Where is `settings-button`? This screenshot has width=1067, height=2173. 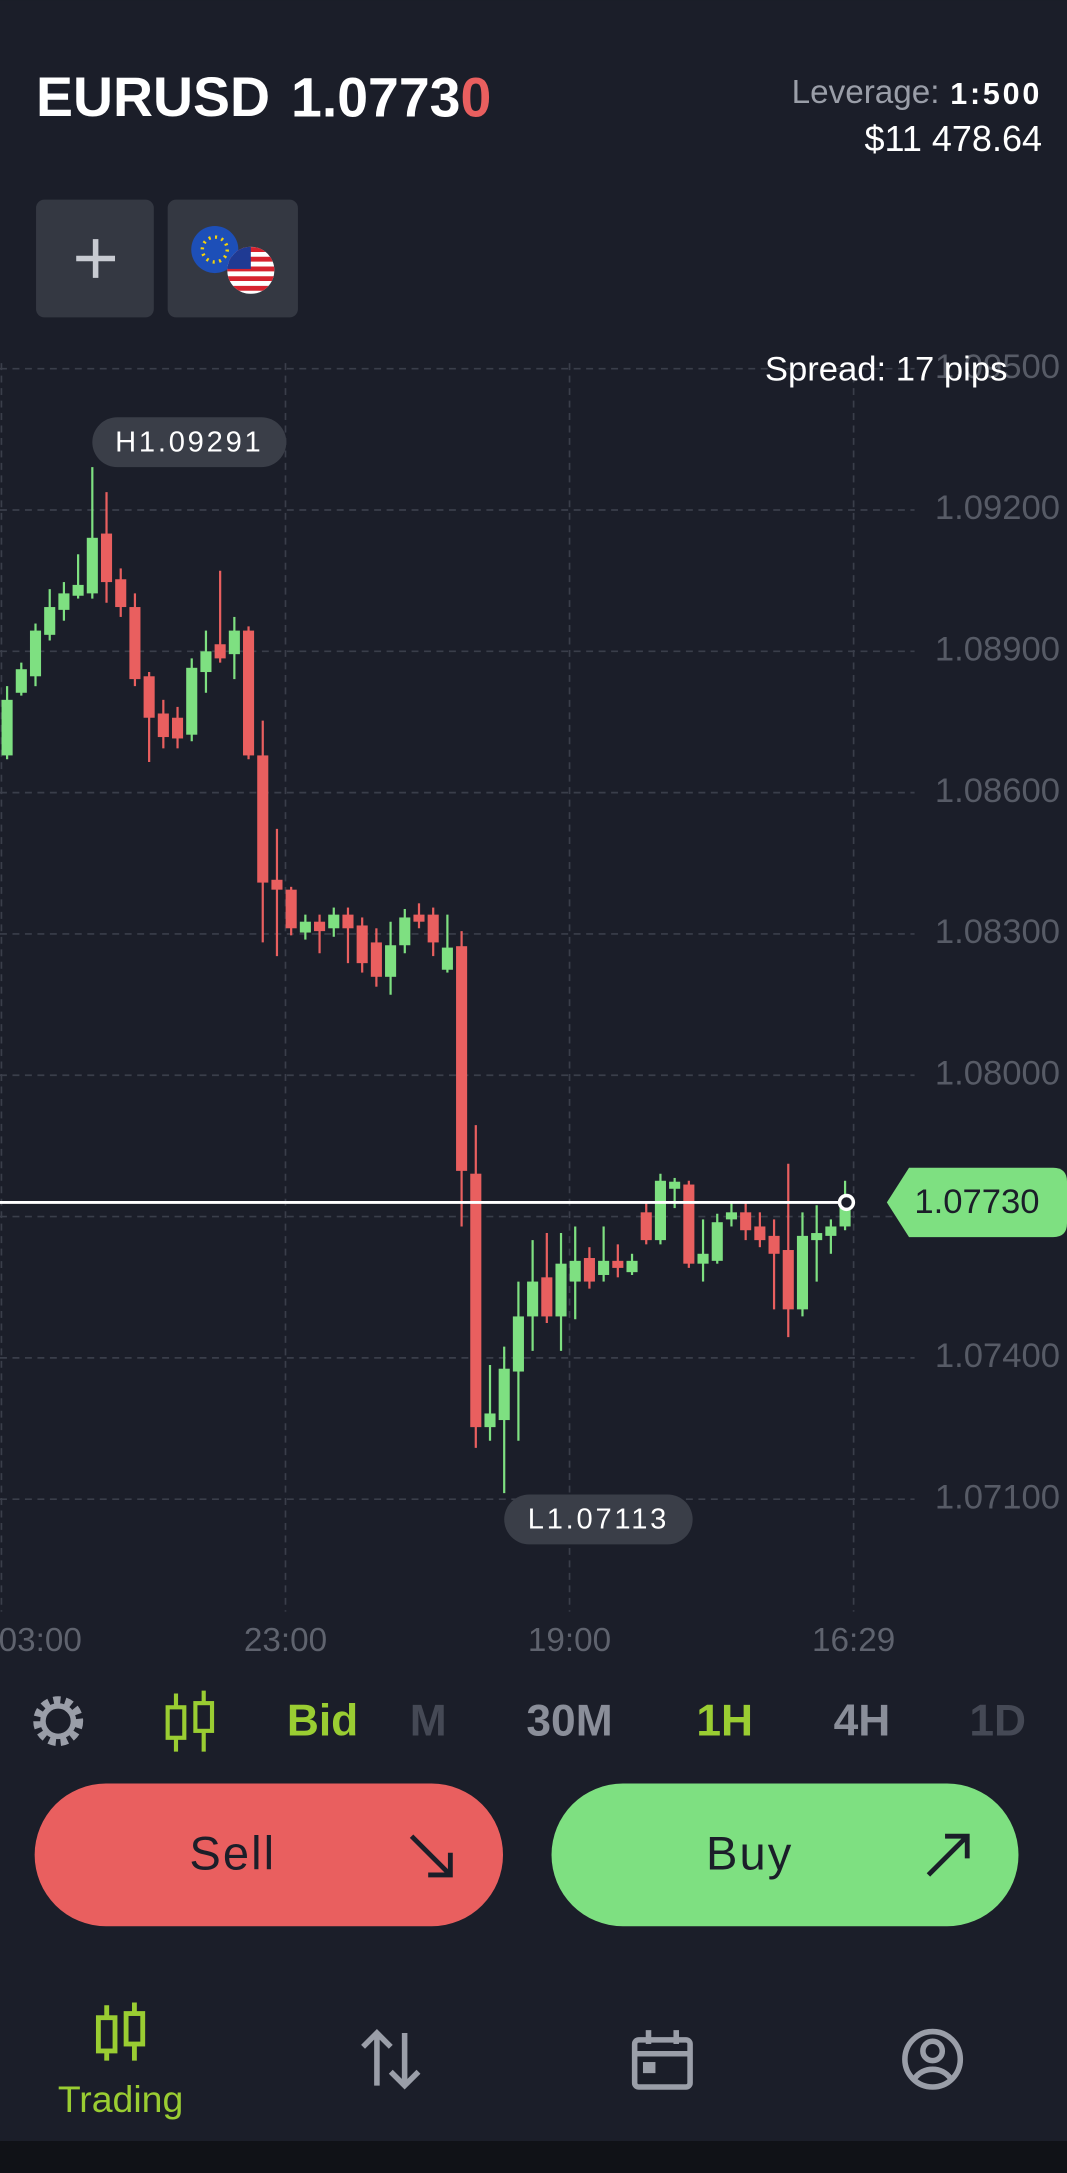
settings-button is located at coordinates (58, 1721).